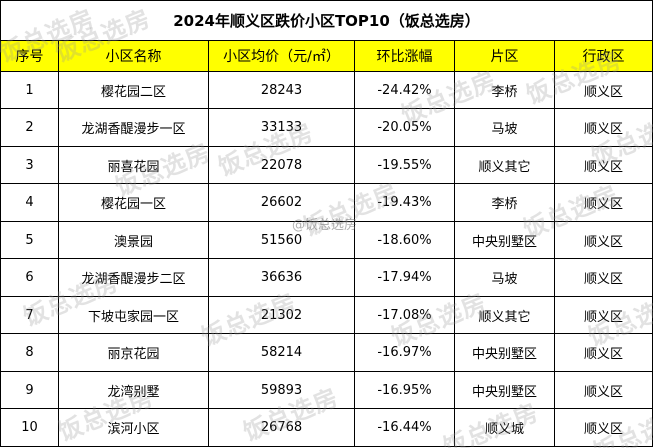 The height and width of the screenshot is (448, 653). I want to click on cell-average-price: 26602, so click(281, 202).